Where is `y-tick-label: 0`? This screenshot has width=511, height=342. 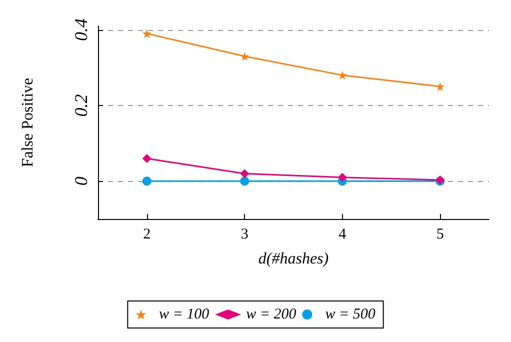
y-tick-label: 0 is located at coordinates (81, 181).